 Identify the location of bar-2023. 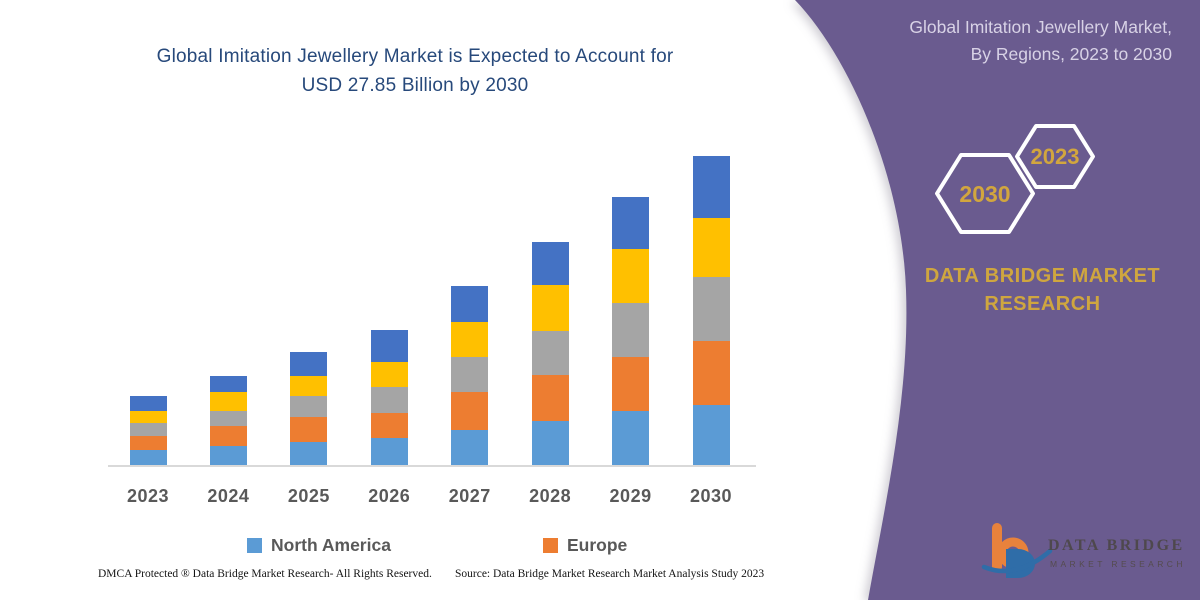
(148, 430).